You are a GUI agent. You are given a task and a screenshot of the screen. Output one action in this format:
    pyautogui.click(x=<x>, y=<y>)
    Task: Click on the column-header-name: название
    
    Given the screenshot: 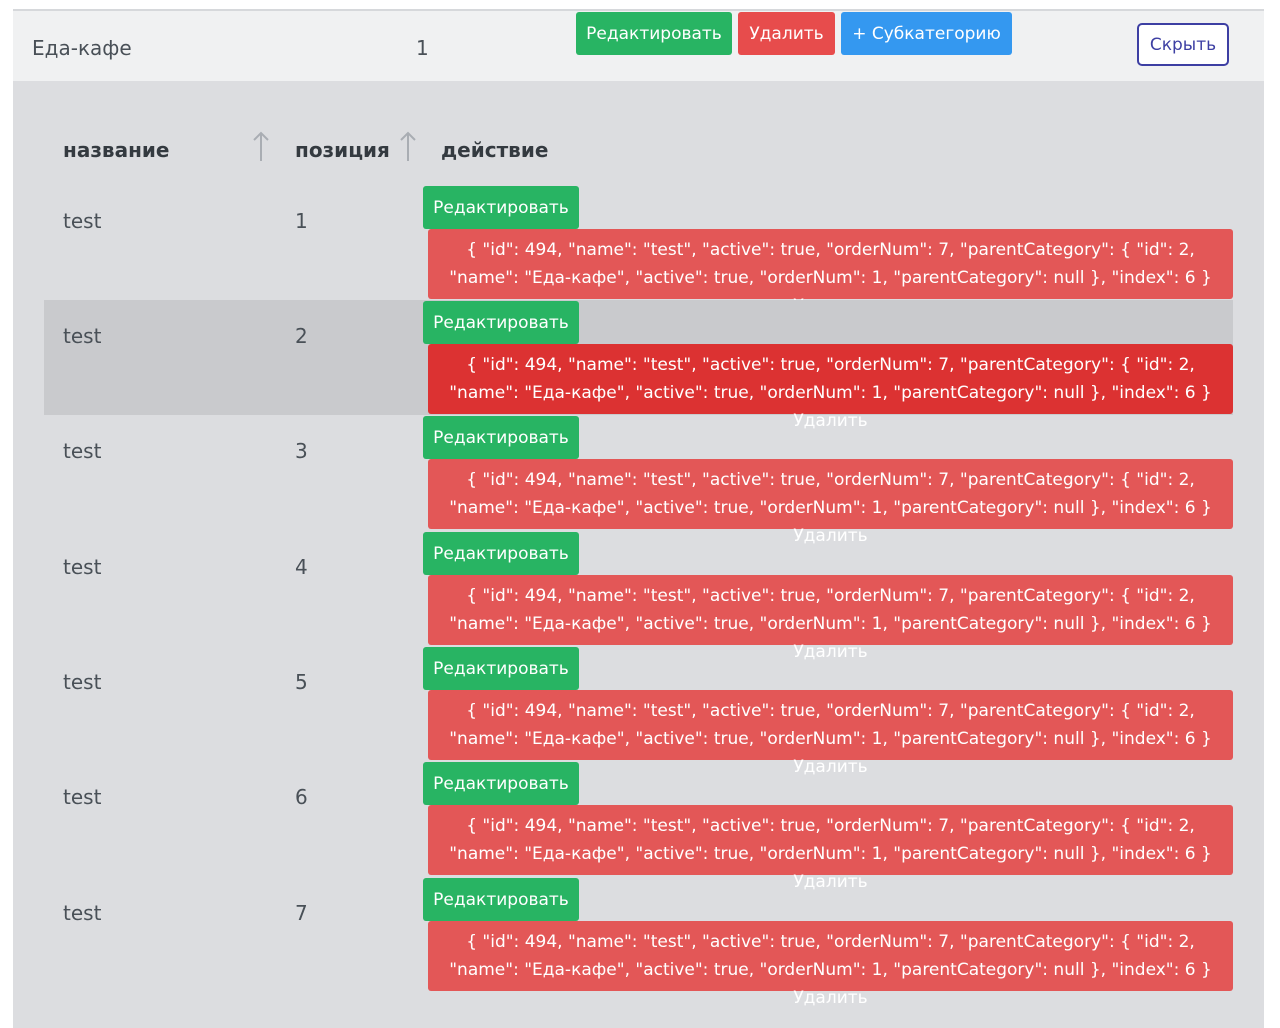 What is the action you would take?
    pyautogui.click(x=116, y=150)
    